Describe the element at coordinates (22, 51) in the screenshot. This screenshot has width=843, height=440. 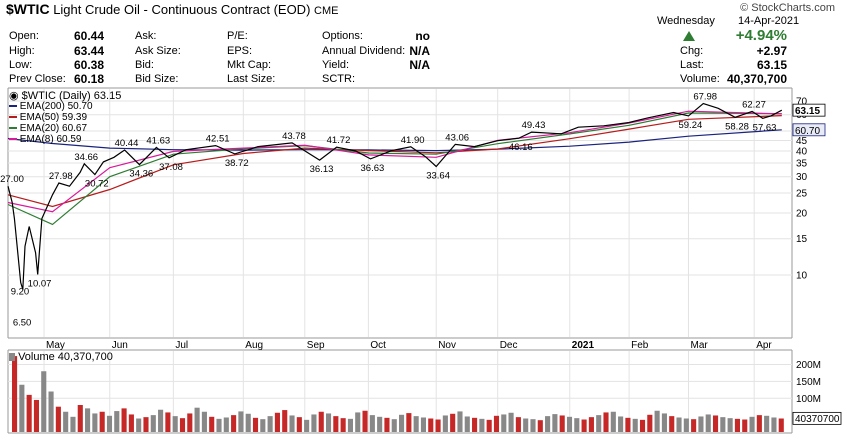
I see `high-label: High:` at that location.